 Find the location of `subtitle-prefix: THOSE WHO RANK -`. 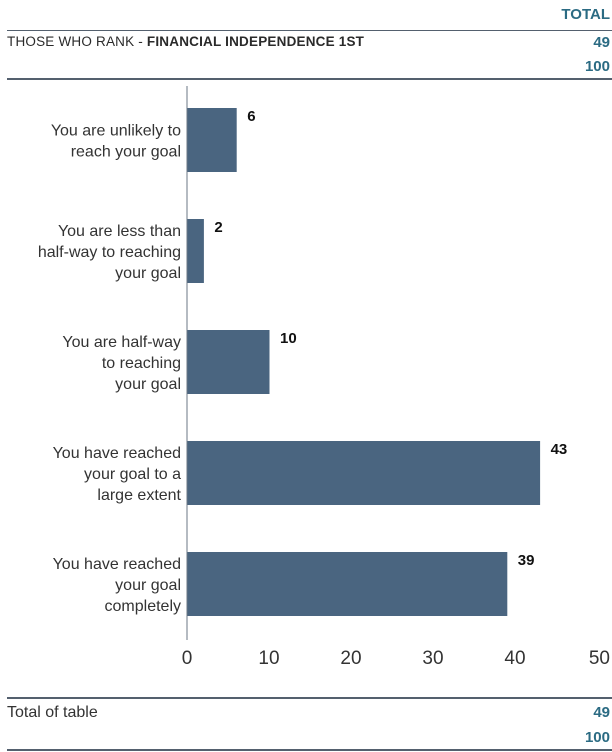

subtitle-prefix: THOSE WHO RANK - is located at coordinates (77, 41).